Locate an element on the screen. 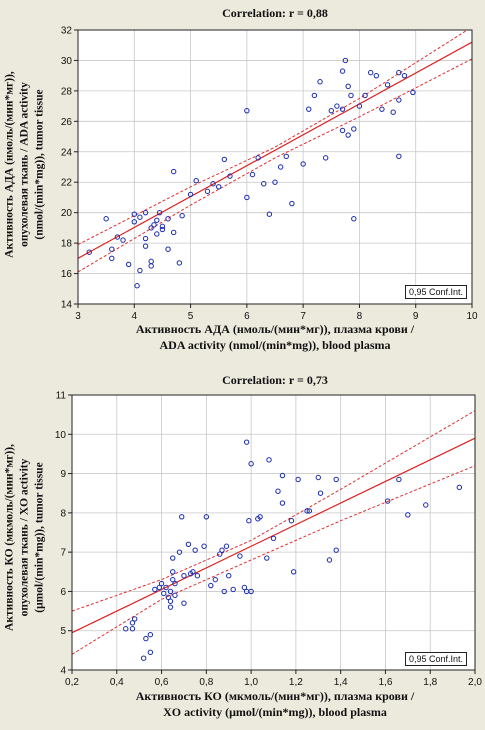 The width and height of the screenshot is (485, 730). y-tick-label: 7 is located at coordinates (63, 553).